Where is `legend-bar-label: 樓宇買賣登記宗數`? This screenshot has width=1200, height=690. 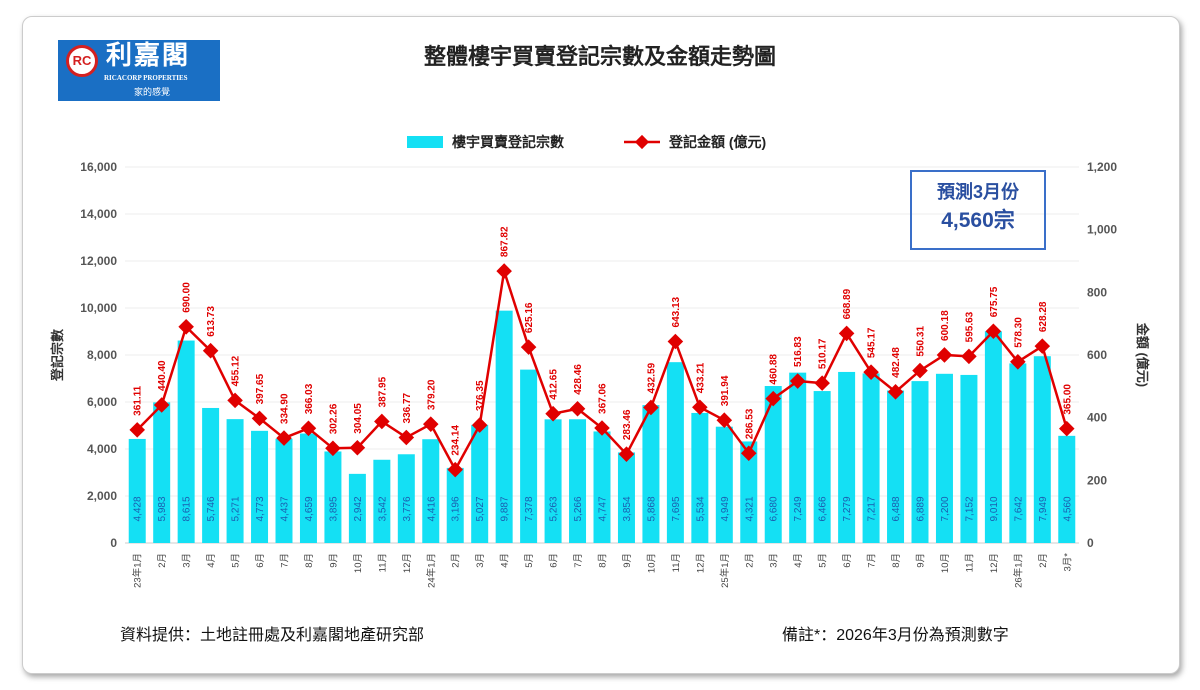 legend-bar-label: 樓宇買賣登記宗數 is located at coordinates (508, 142).